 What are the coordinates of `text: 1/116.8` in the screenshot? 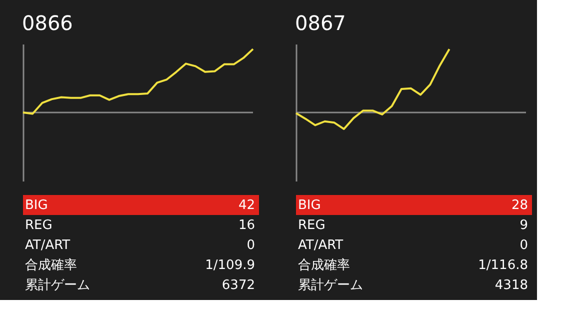 It's located at (503, 265).